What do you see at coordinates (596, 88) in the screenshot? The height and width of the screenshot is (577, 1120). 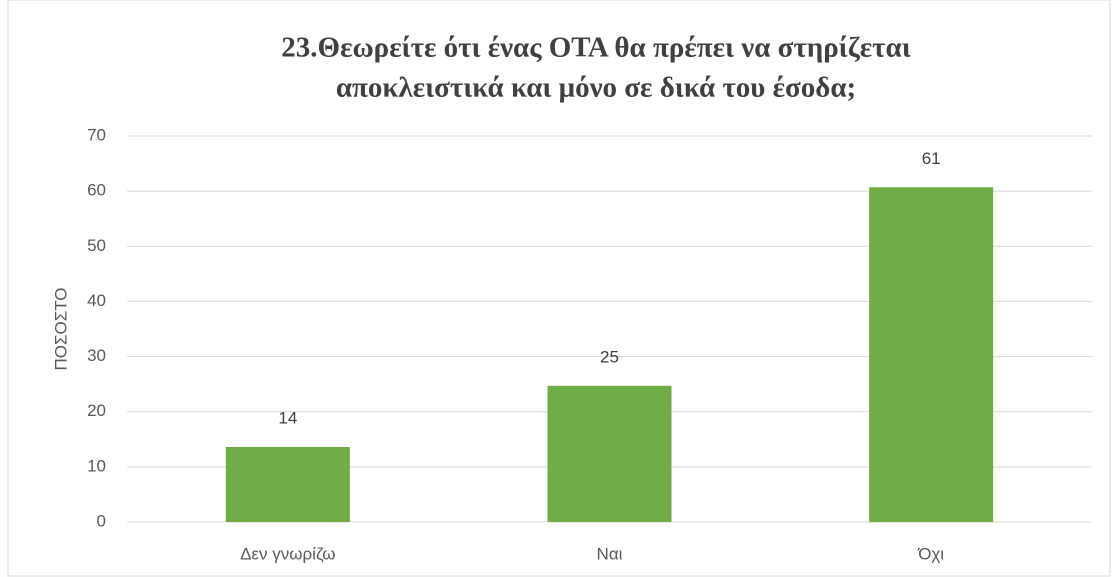 I see `chart-title: αποκλειστικά και μόνο σε δικά του έσοδα;` at bounding box center [596, 88].